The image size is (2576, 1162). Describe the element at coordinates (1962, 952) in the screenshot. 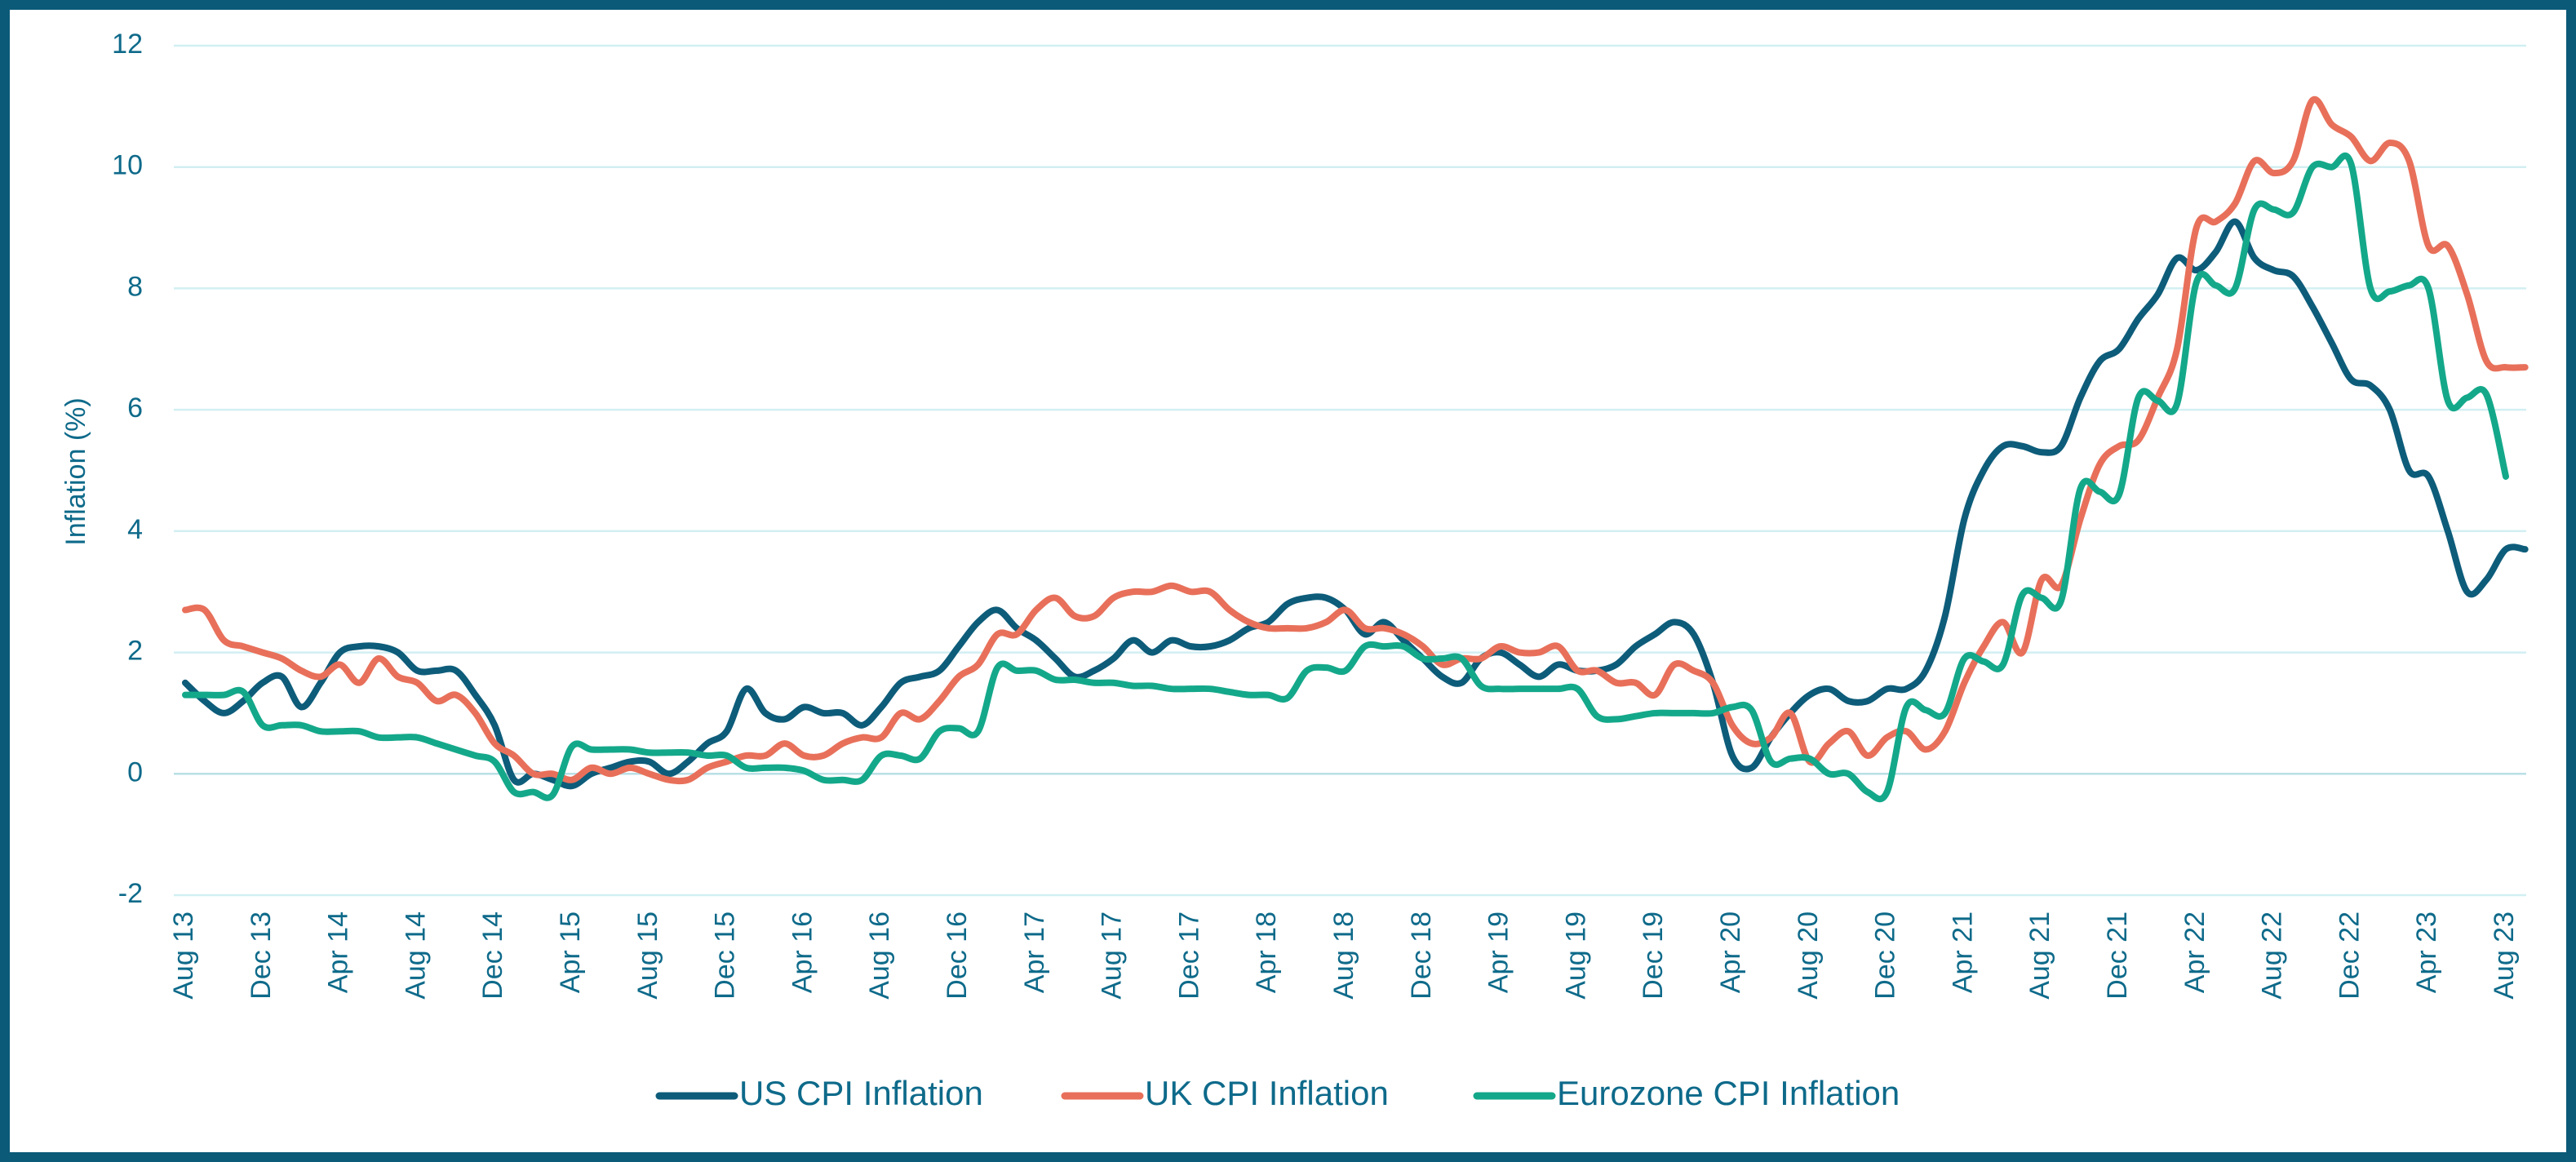

I see `x-tick-label: Apr 21` at that location.